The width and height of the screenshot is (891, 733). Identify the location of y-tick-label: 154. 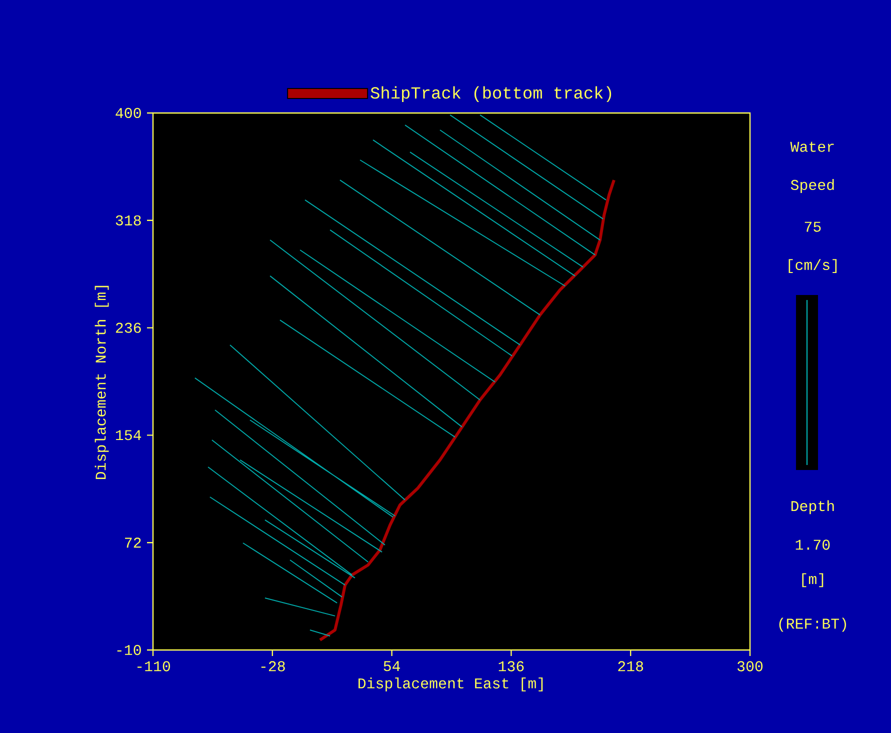
(129, 435).